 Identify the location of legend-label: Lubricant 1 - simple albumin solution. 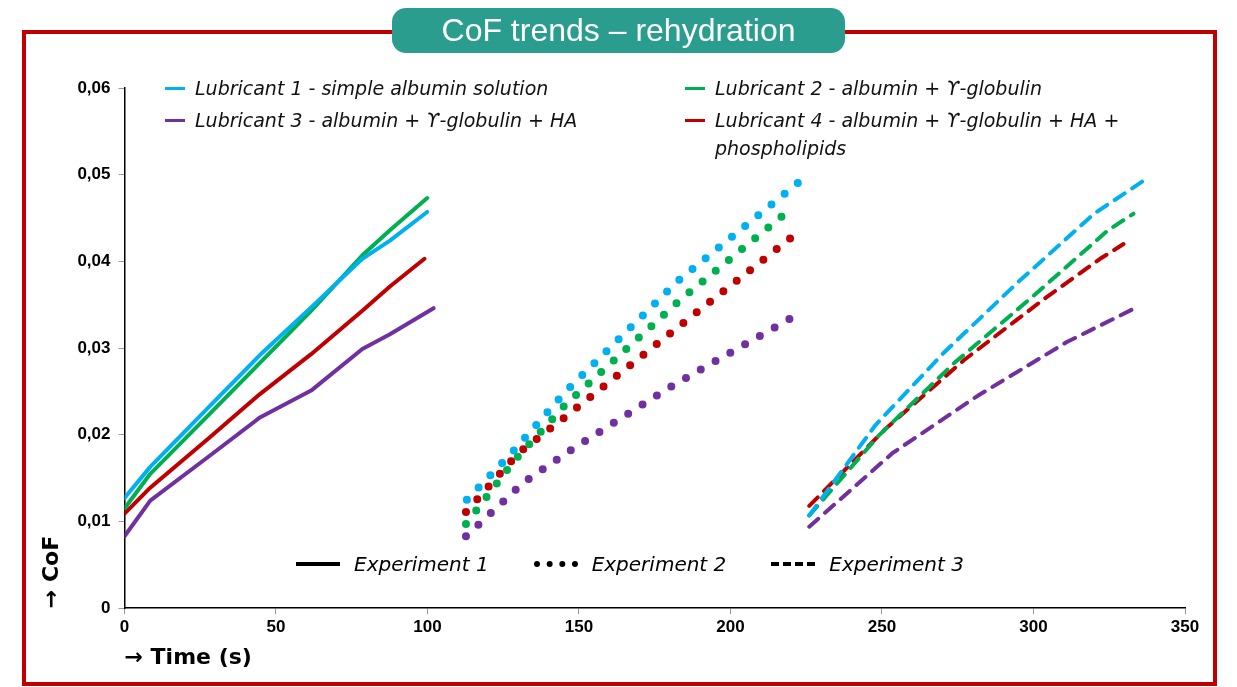
(372, 88).